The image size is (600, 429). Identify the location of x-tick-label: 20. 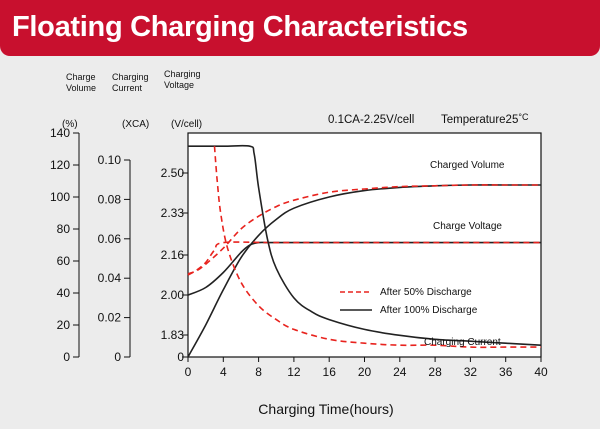
(365, 372).